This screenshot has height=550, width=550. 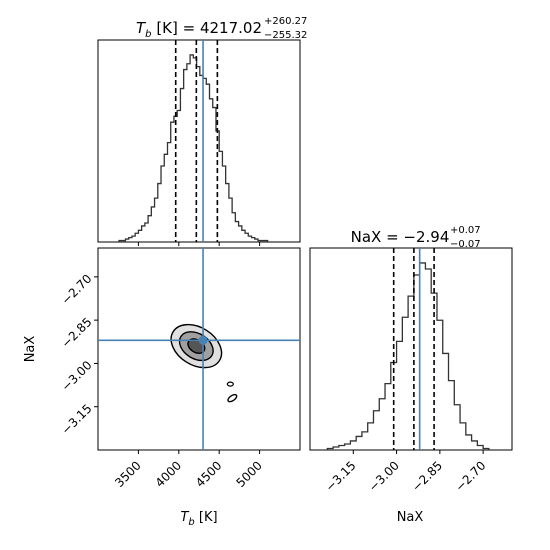 I want to click on ticks-nax-hist: −3.15 −3.00 −2.85 −2.70, so click(x=406, y=472).